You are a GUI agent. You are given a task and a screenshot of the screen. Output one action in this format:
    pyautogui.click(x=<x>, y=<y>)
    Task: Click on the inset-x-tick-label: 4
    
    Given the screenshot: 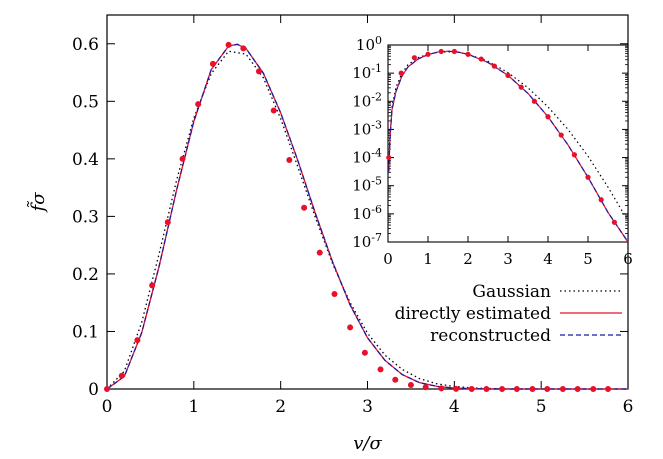 What is the action you would take?
    pyautogui.click(x=548, y=259)
    